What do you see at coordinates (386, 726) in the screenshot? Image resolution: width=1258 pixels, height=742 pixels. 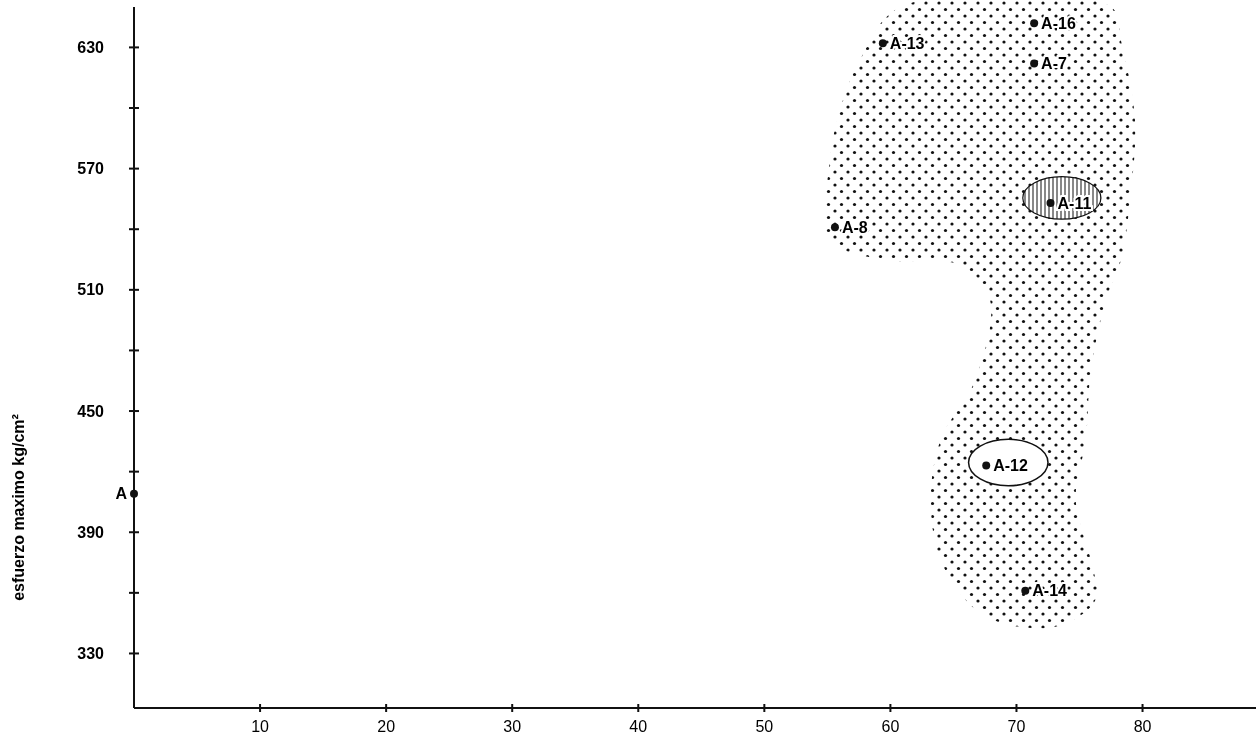 I see `x-tick-label: 20` at bounding box center [386, 726].